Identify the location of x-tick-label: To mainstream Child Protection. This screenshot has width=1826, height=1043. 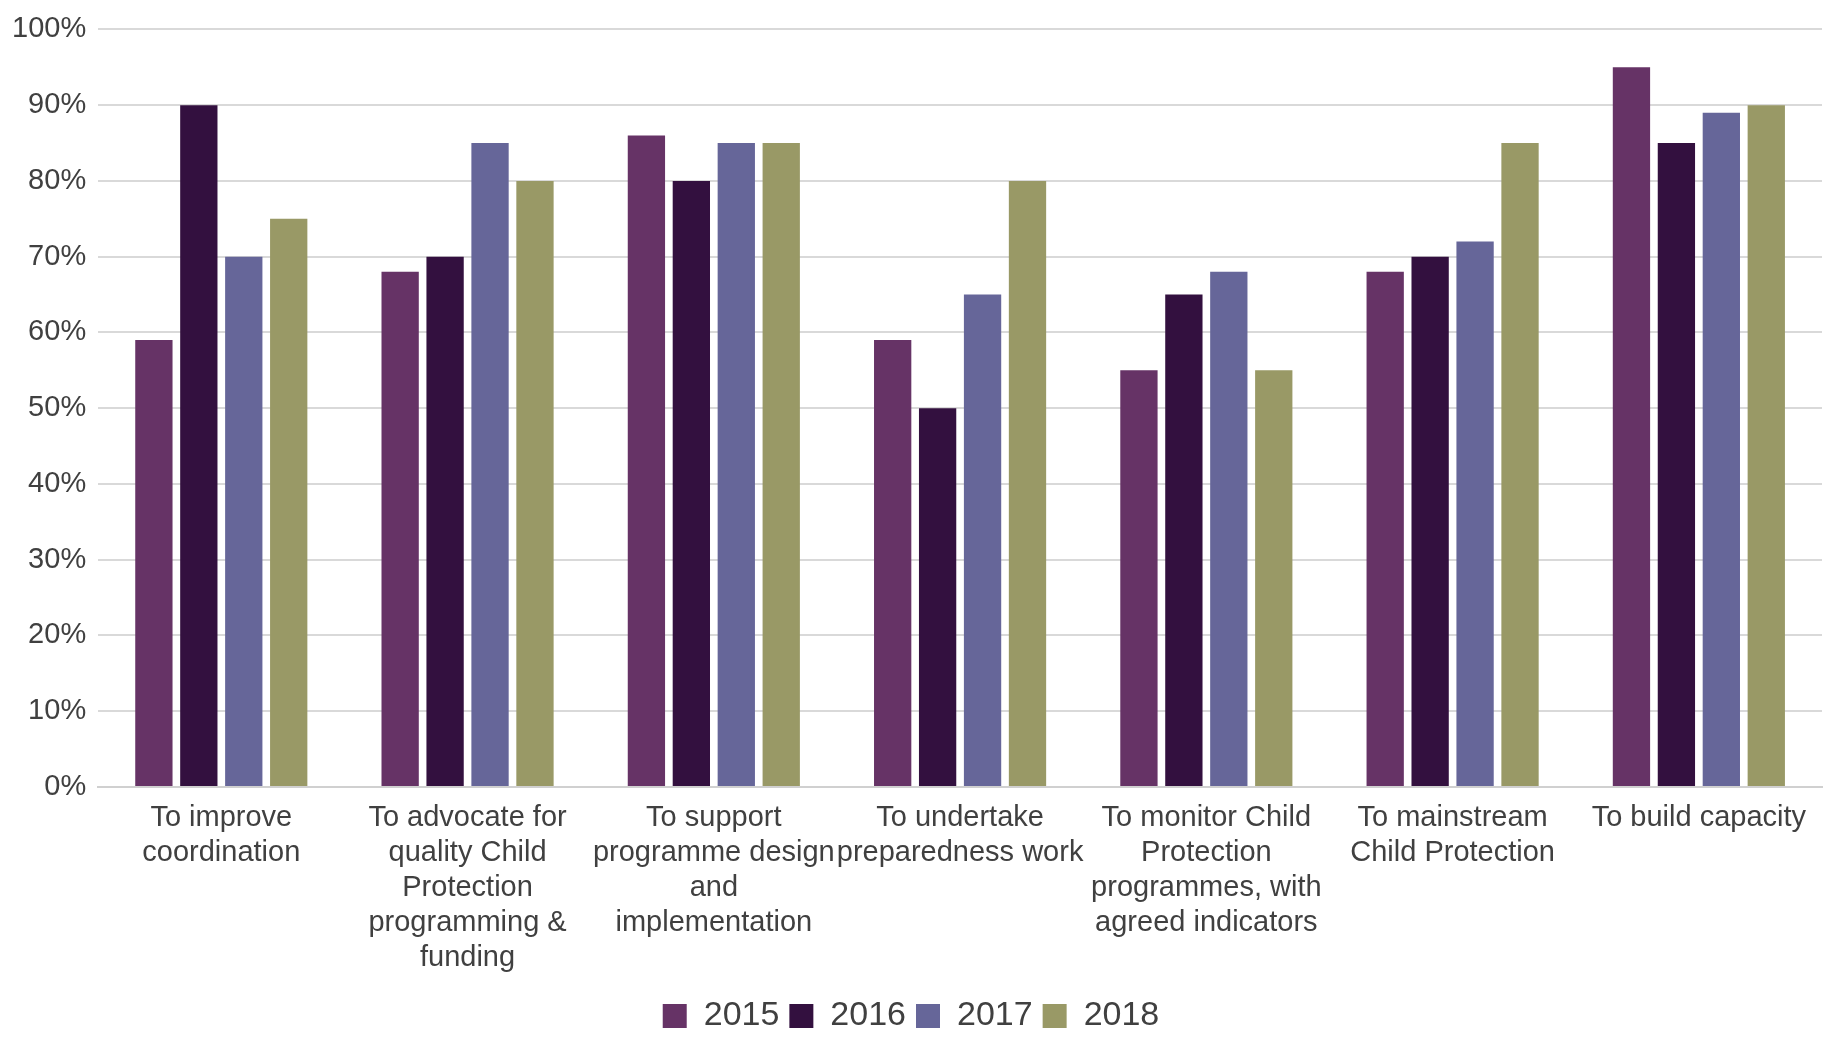
(1452, 834).